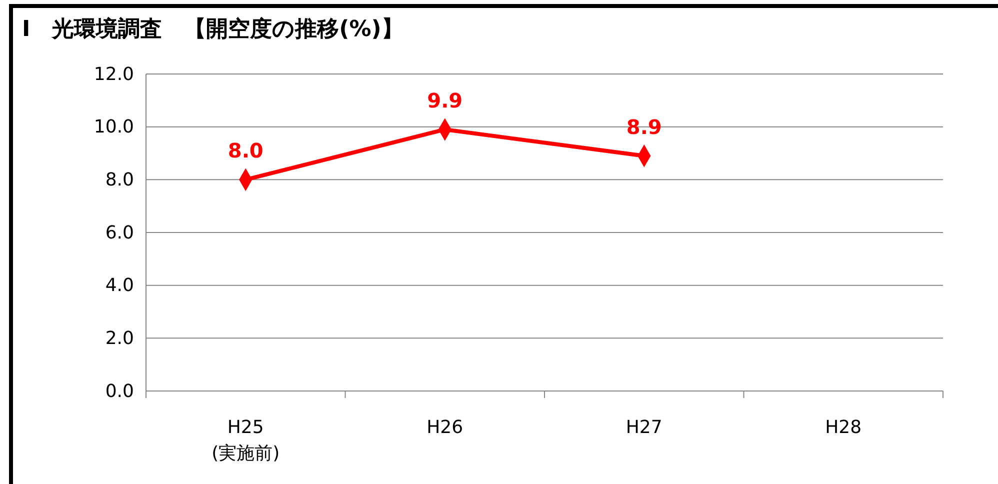  Describe the element at coordinates (246, 440) in the screenshot. I see `x-tick-label: H25 (実施前)` at that location.